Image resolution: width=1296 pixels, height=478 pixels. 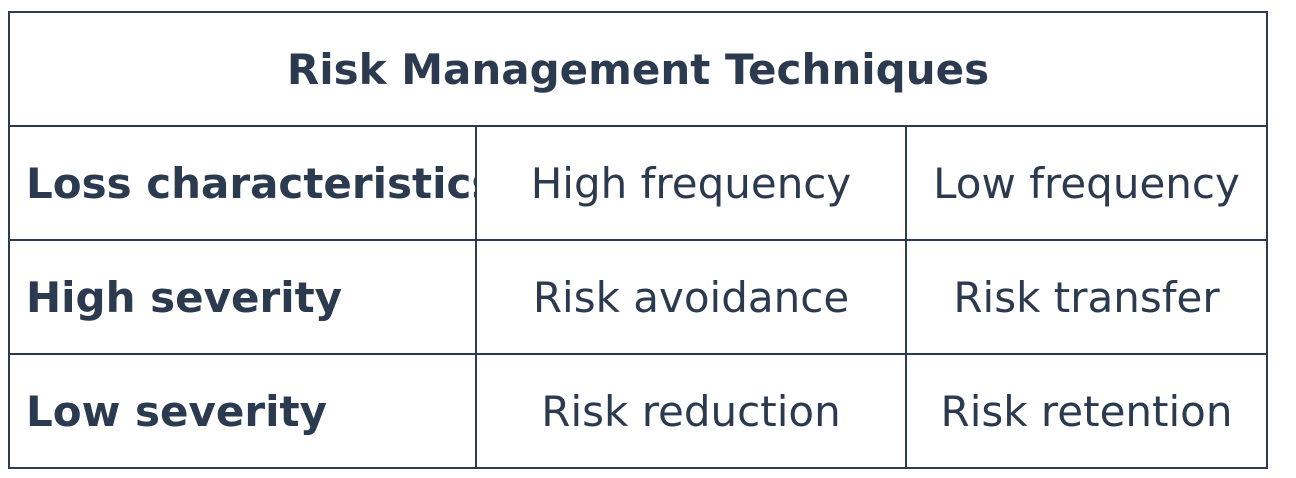 What do you see at coordinates (242, 183) in the screenshot?
I see `loss-characteristics-label: Loss characteristics` at bounding box center [242, 183].